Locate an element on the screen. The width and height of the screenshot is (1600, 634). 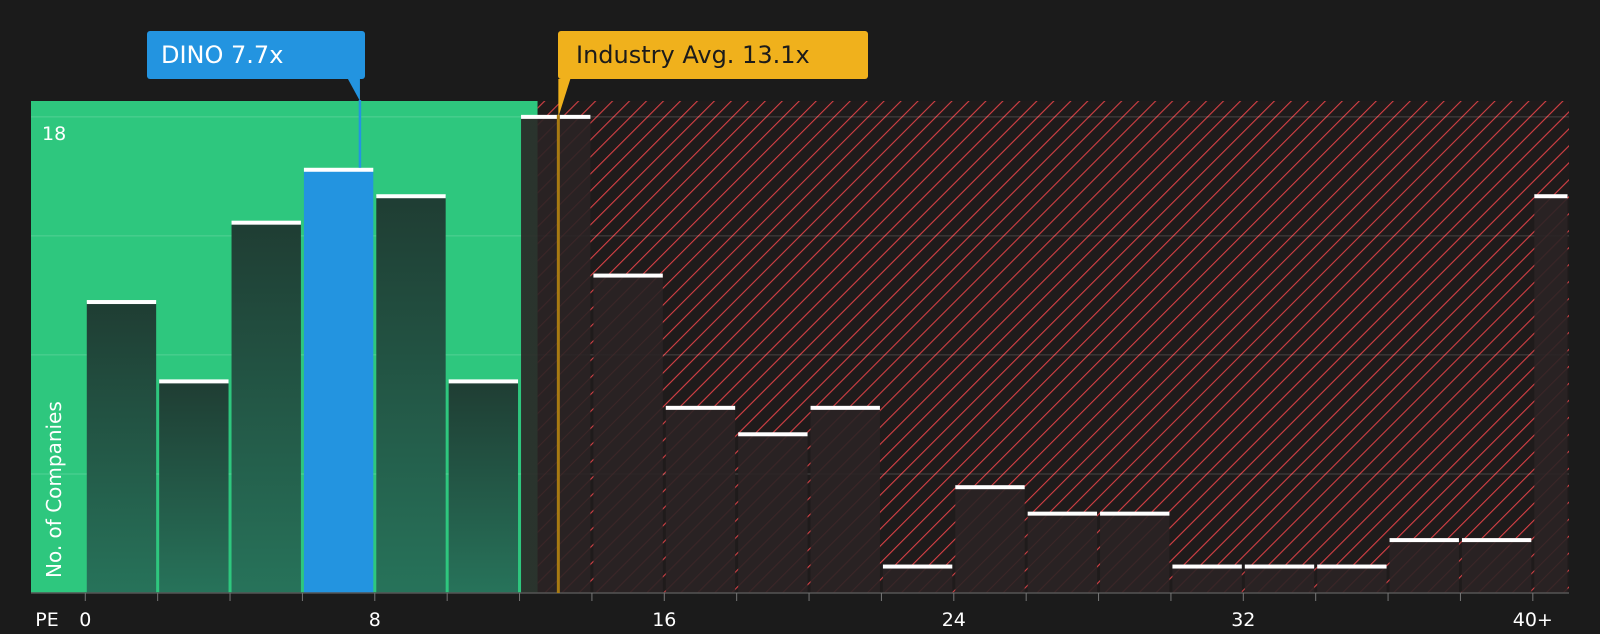
y-max-label: 18 is located at coordinates (54, 134).